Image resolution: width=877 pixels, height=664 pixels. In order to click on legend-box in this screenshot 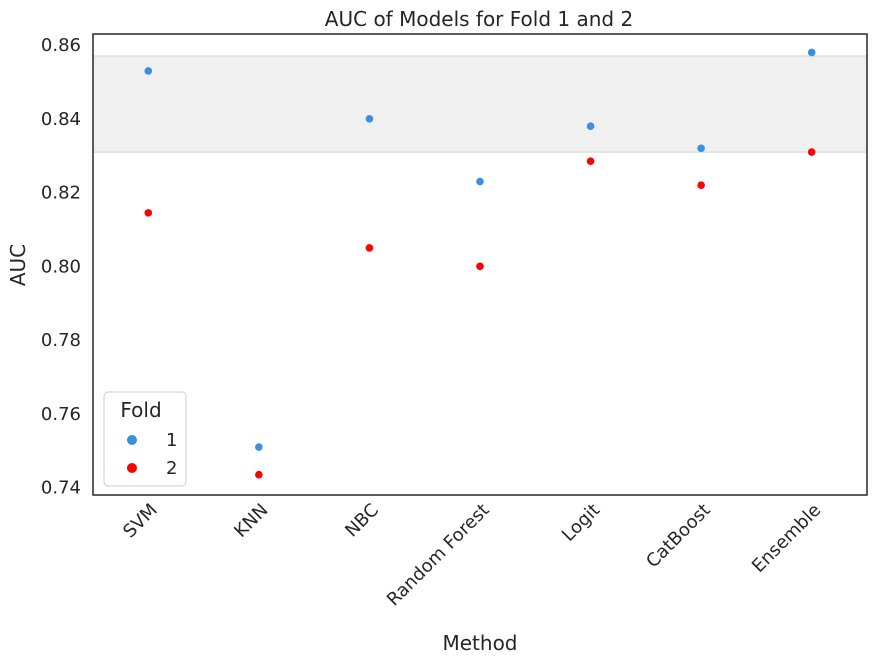, I will do `click(145, 439)`.